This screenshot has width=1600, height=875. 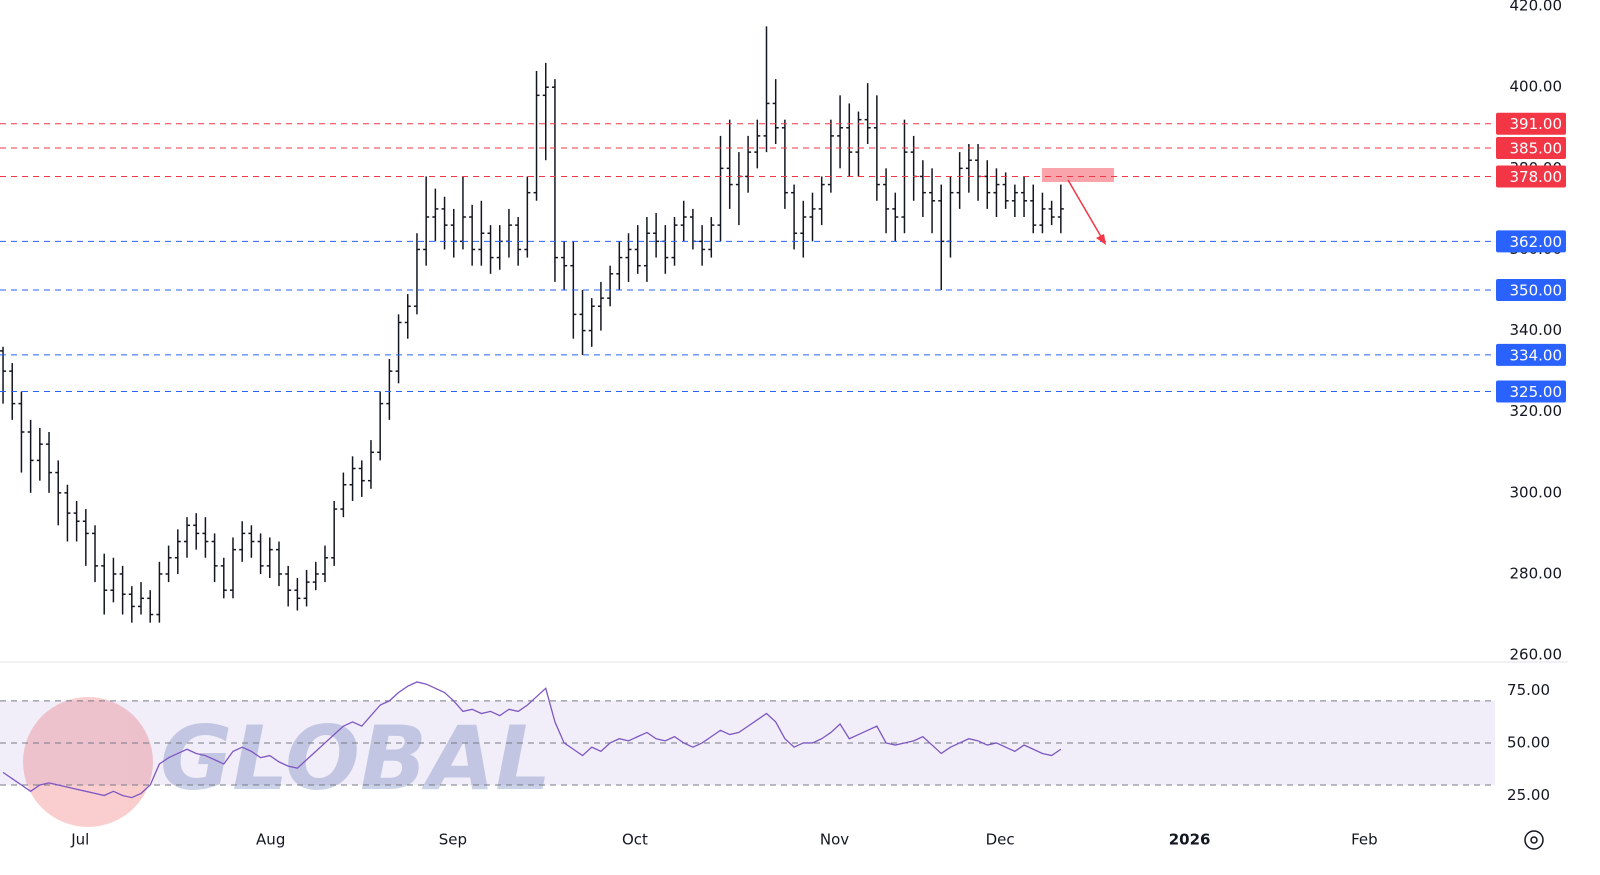 What do you see at coordinates (1536, 573) in the screenshot?
I see `y-tick-label: 280.00` at bounding box center [1536, 573].